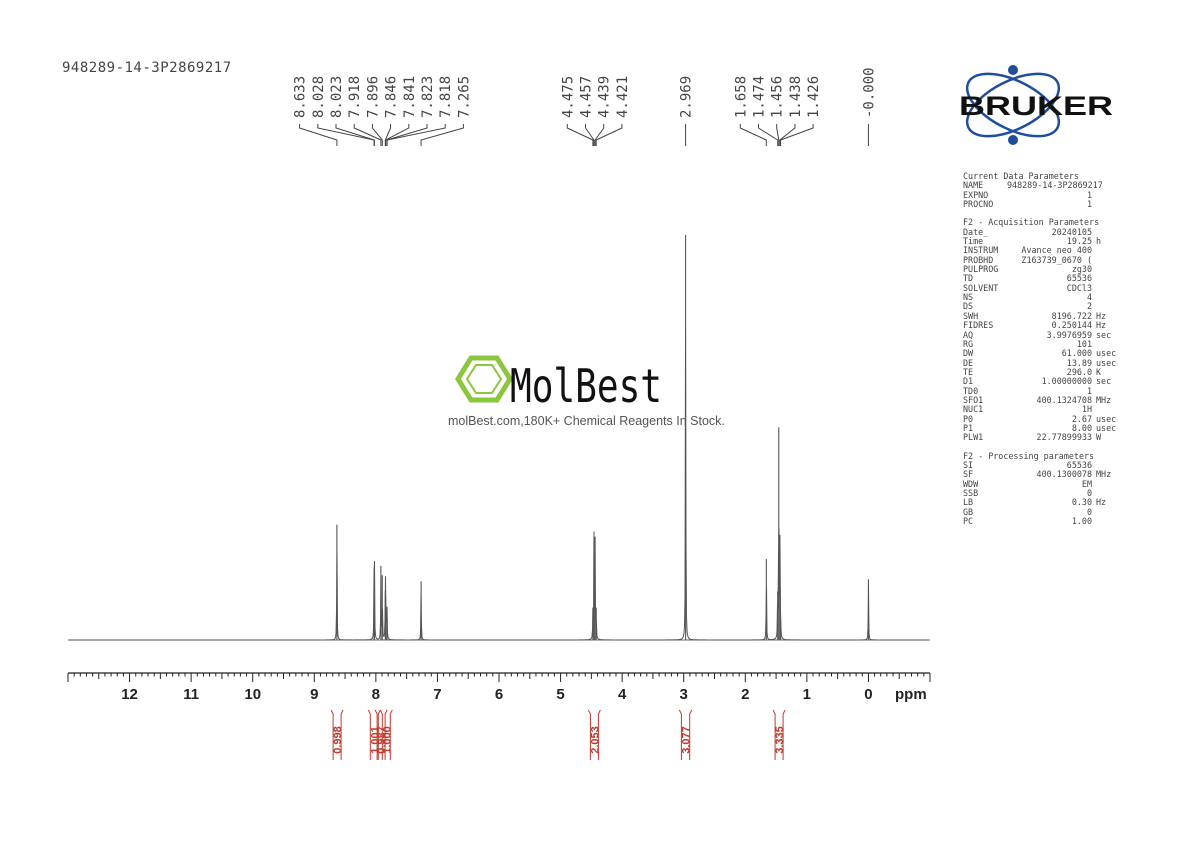 The image size is (1190, 842). Describe the element at coordinates (1043, 521) in the screenshot. I see `param-row-pc: PC 1.00` at that location.